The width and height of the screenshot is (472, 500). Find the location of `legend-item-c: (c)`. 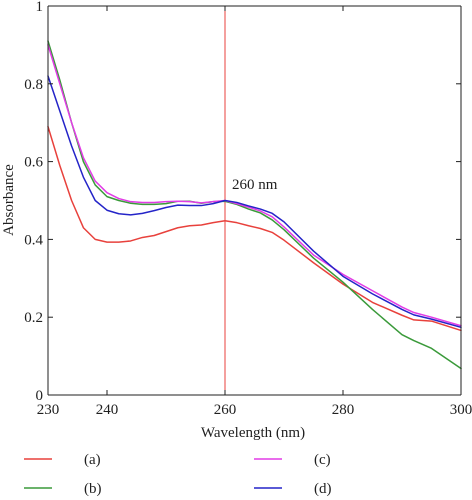

legend-item-c: (c) is located at coordinates (292, 460).